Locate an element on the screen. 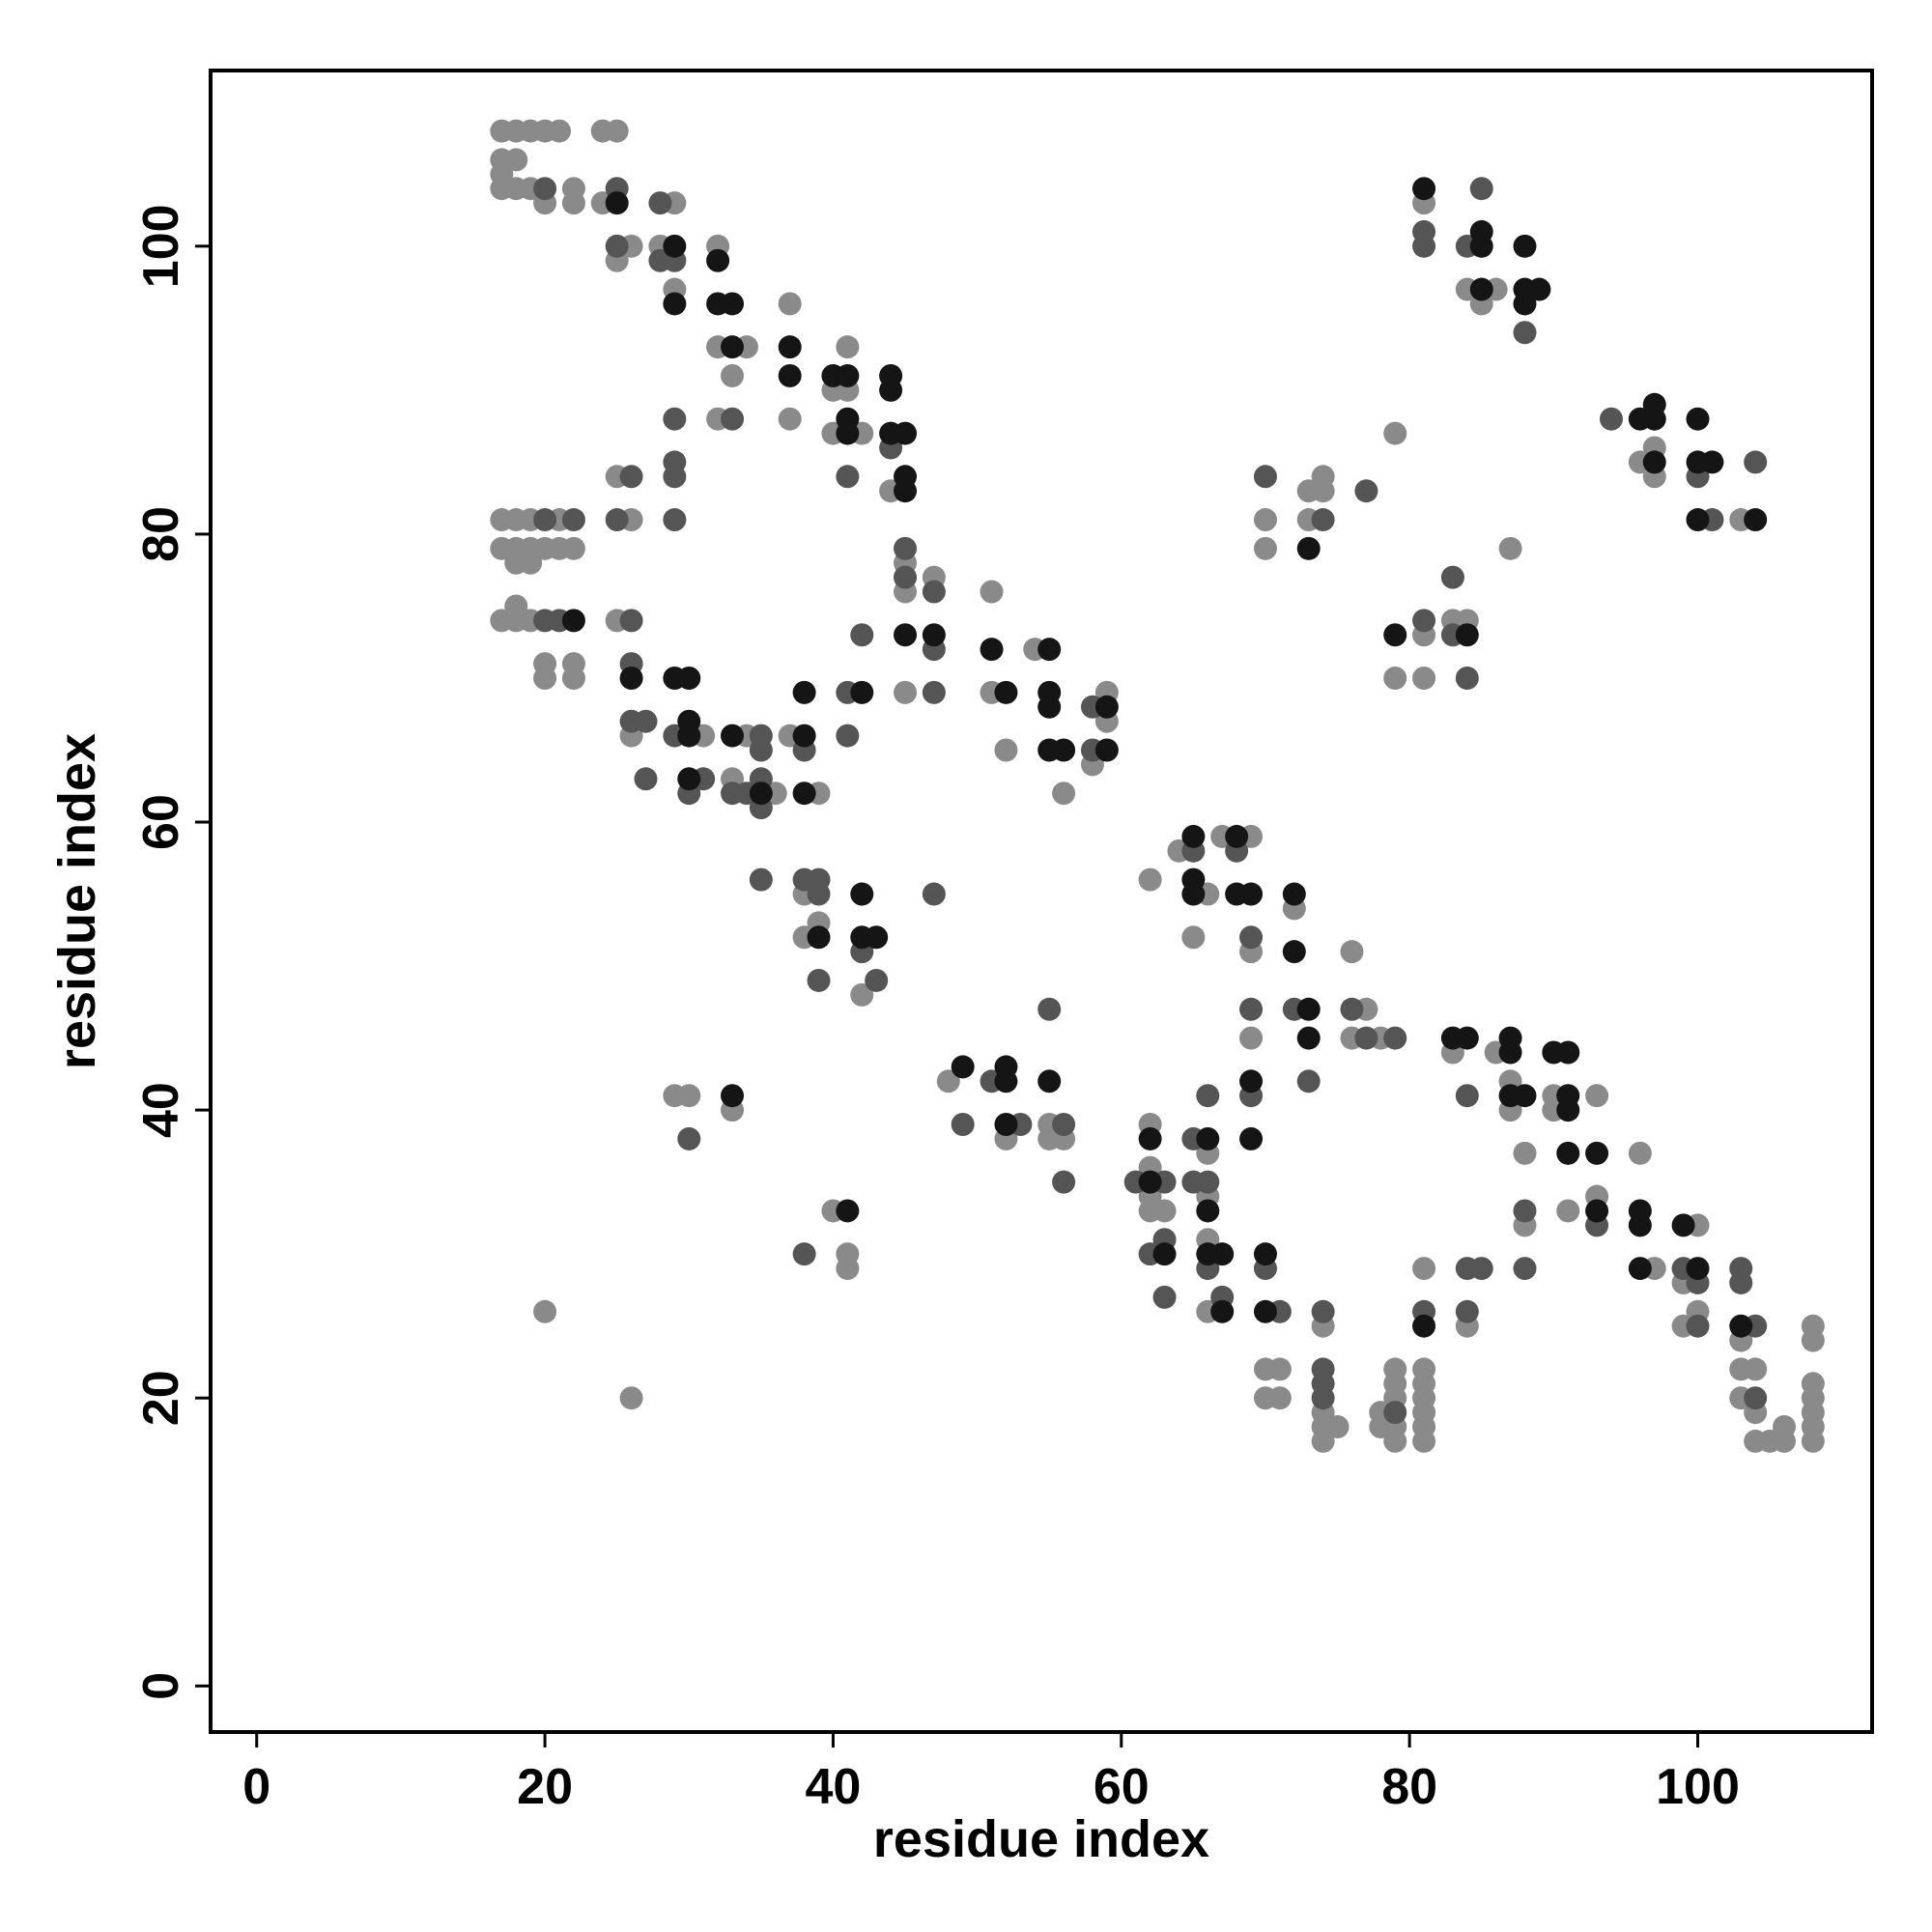 This screenshot has height=1932, width=1932. y-tick-label: 0 is located at coordinates (161, 1686).